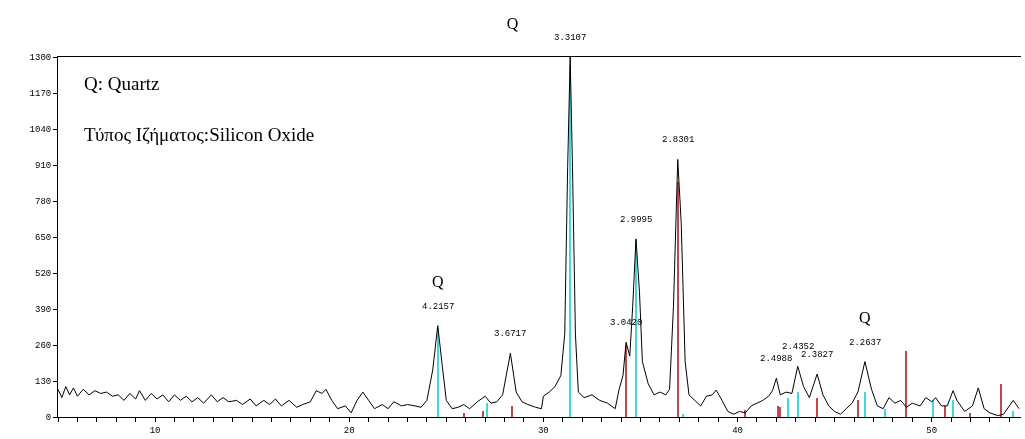 The height and width of the screenshot is (439, 1025). I want to click on annotation: 2.2637, so click(865, 343).